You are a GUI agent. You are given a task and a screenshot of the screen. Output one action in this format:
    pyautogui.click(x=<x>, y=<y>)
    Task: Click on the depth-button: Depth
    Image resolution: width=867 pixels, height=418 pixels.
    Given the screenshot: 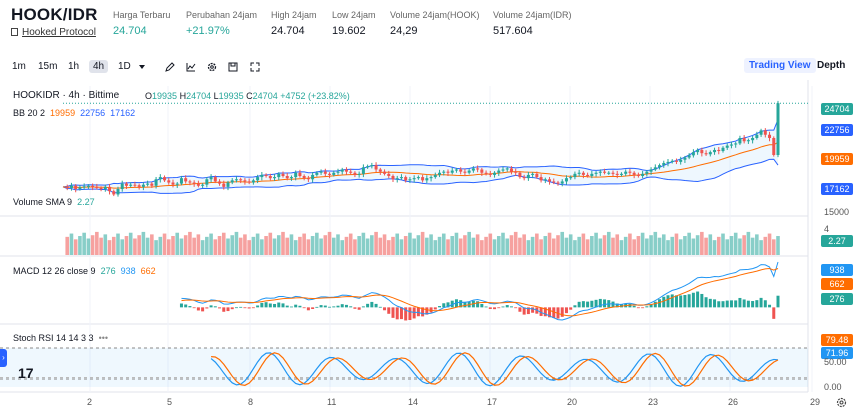 What is the action you would take?
    pyautogui.click(x=831, y=65)
    